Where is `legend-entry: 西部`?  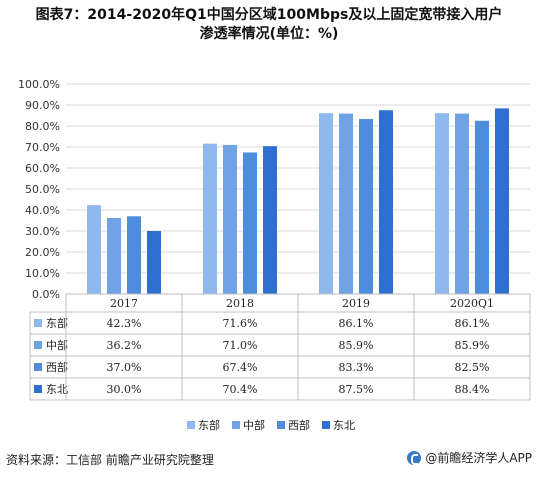
legend-entry: 西部 is located at coordinates (299, 425).